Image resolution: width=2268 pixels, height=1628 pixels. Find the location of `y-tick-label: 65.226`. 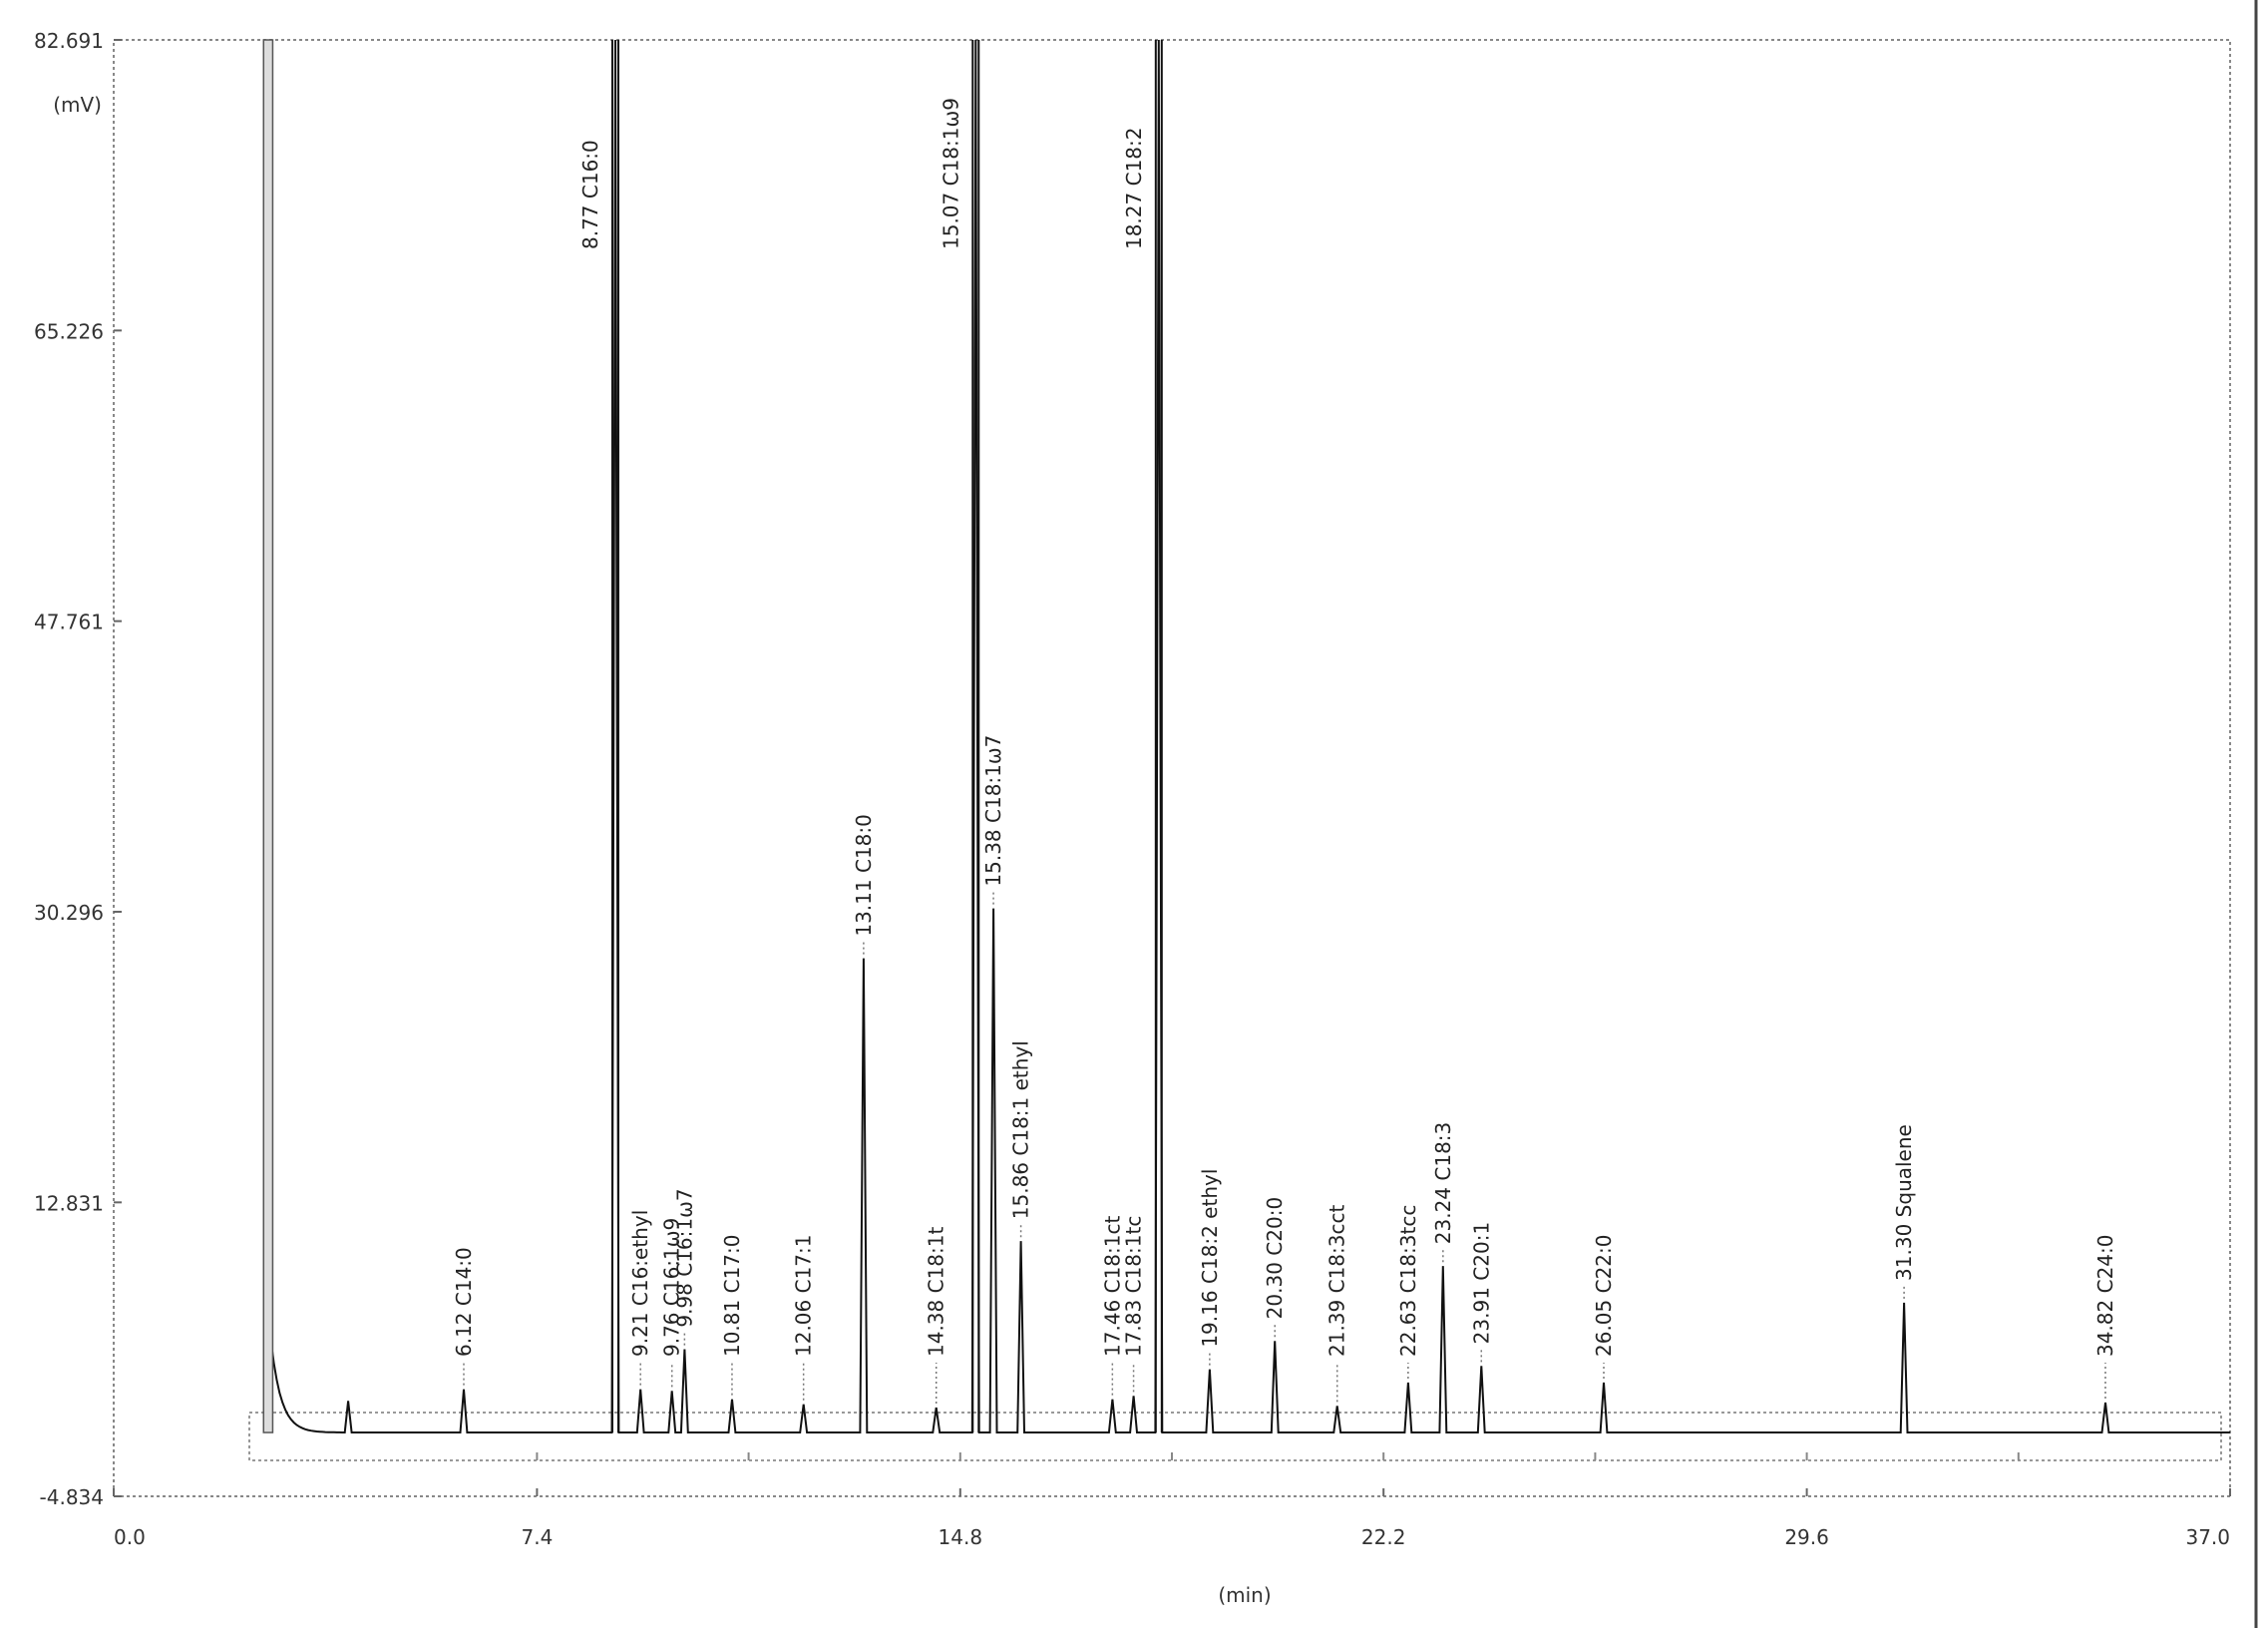

y-tick-label: 65.226 is located at coordinates (69, 331).